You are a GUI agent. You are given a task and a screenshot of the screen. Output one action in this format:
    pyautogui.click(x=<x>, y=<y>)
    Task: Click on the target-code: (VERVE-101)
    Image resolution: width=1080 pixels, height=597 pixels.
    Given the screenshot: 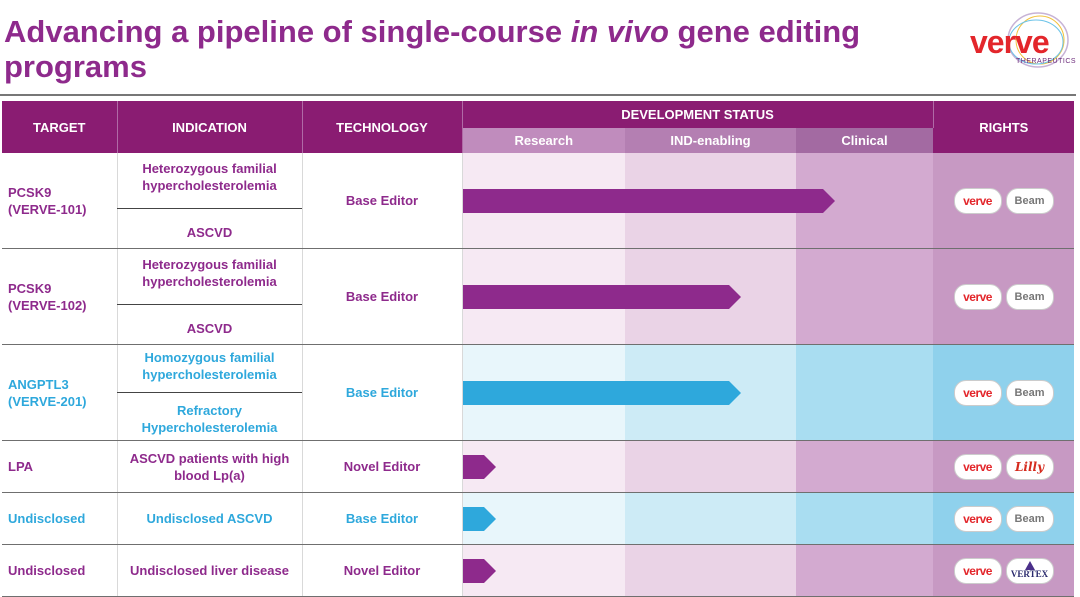 What is the action you would take?
    pyautogui.click(x=47, y=209)
    